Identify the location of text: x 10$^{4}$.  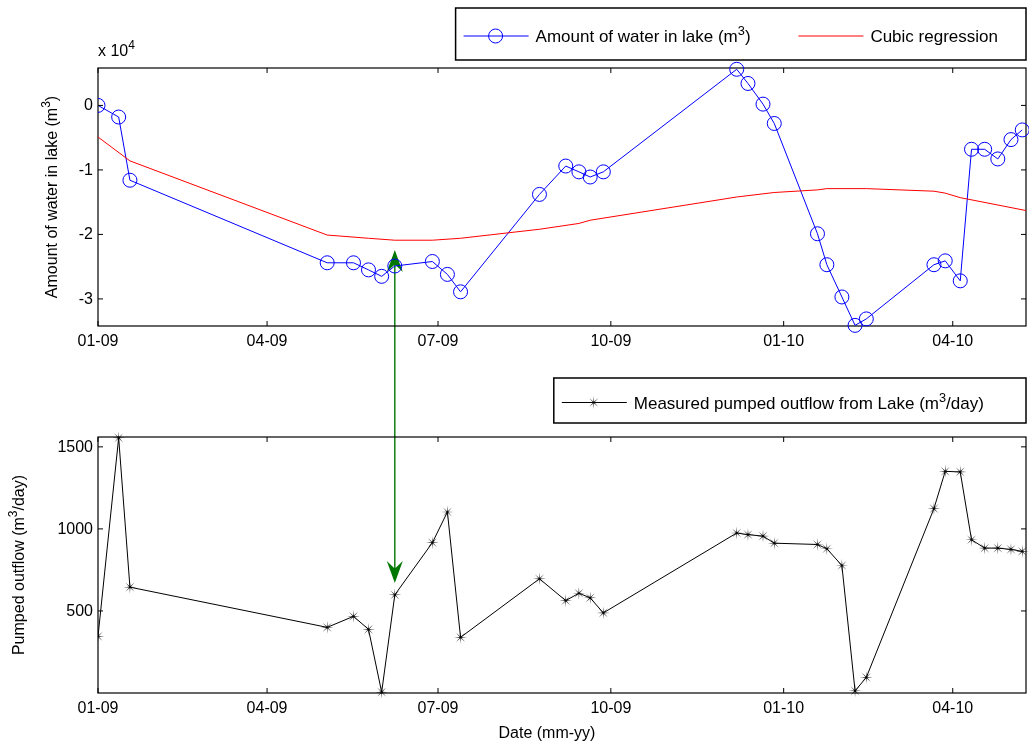
(117, 48).